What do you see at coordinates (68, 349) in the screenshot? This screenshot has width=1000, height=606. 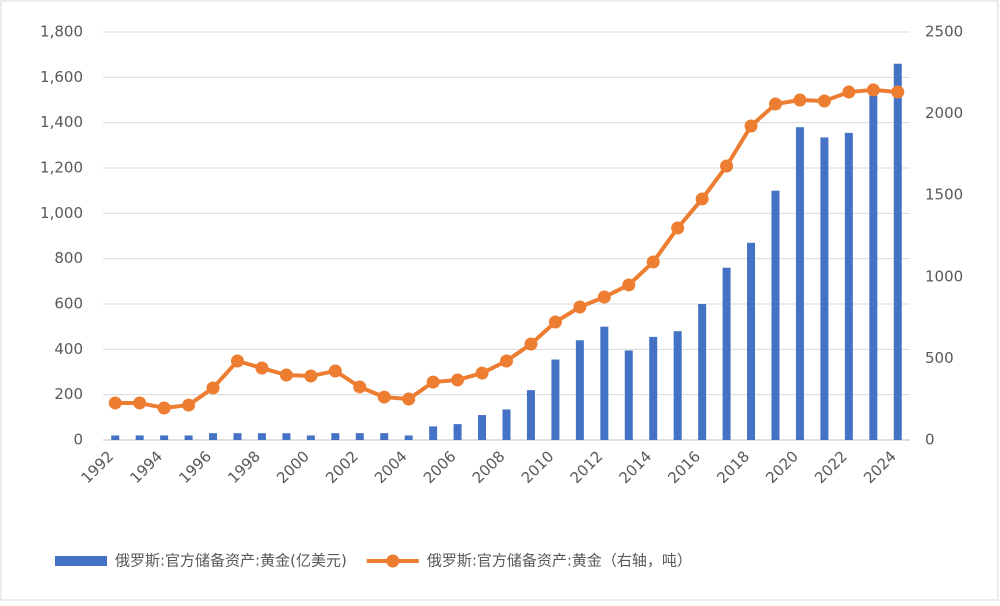 I see `y-tick-label: 400` at bounding box center [68, 349].